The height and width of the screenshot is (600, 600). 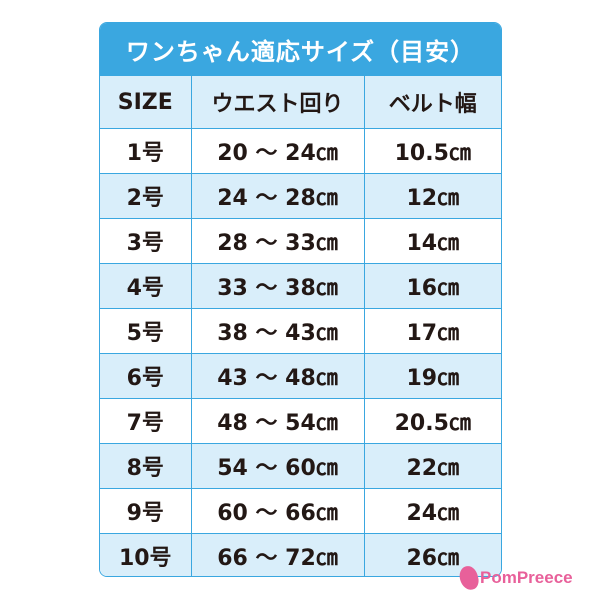 I want to click on size-cell: 8号, so click(x=146, y=466).